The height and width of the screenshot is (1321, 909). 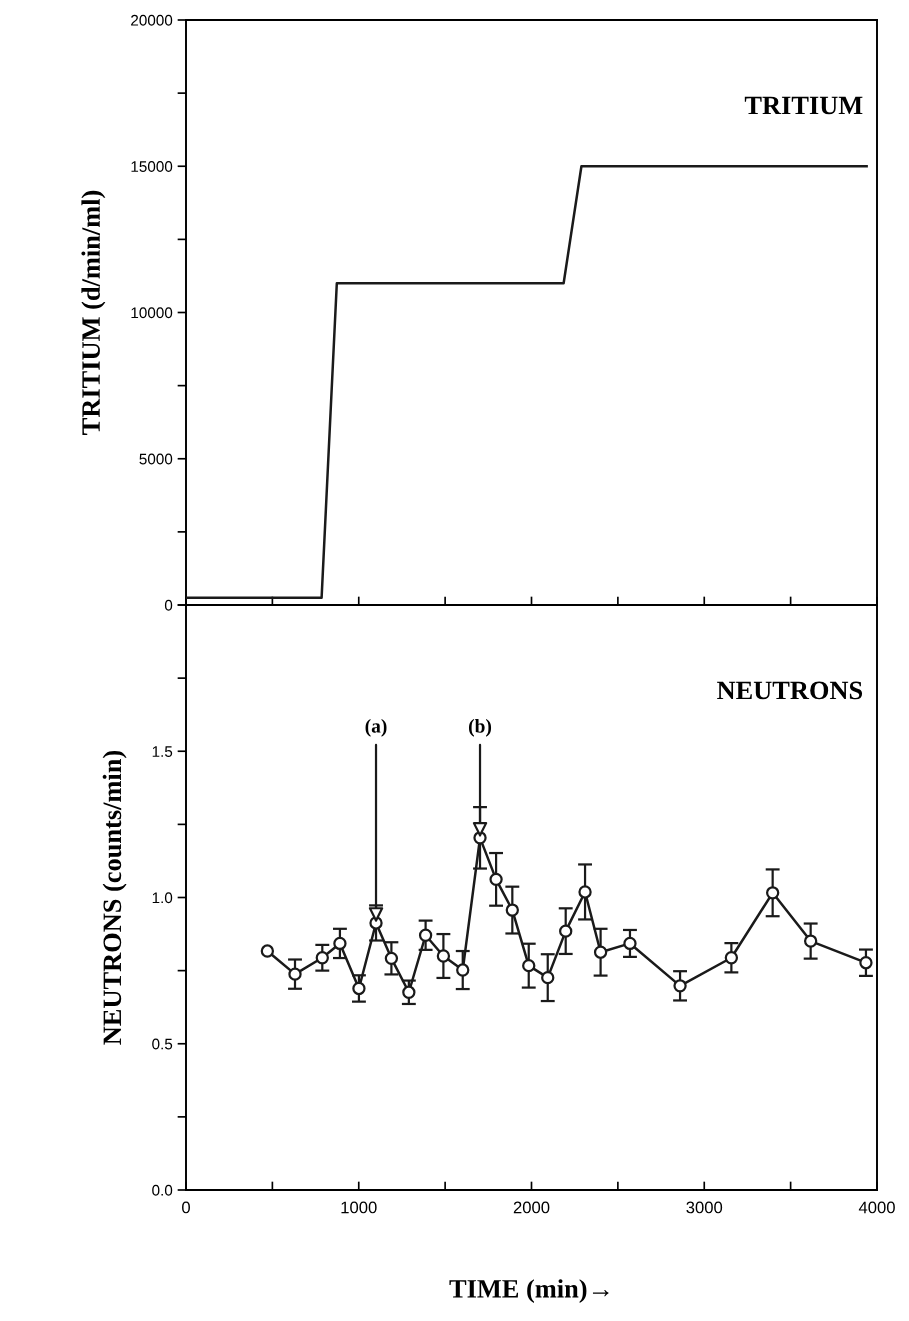 What do you see at coordinates (156, 459) in the screenshot?
I see `y-tick-label: 5000` at bounding box center [156, 459].